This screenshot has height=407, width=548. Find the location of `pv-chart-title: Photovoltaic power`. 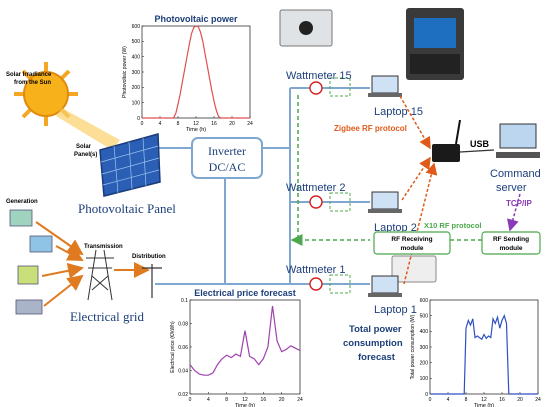

pv-chart-title: Photovoltaic power is located at coordinates (196, 19).